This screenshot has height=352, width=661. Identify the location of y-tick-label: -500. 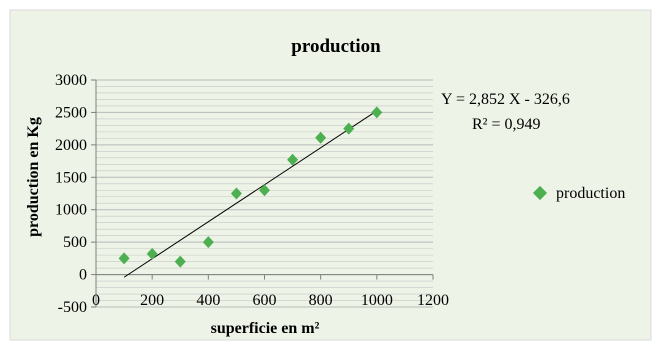
(72, 307).